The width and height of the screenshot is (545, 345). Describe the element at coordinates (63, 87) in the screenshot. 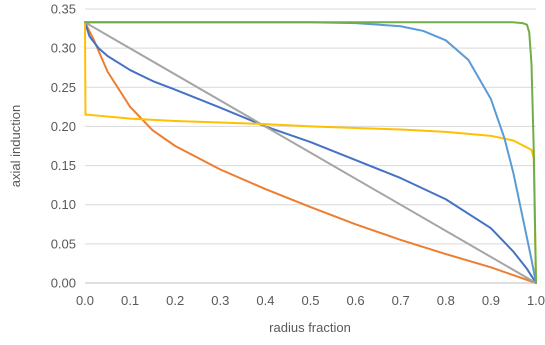

I see `y-tick-label: 0.25` at that location.